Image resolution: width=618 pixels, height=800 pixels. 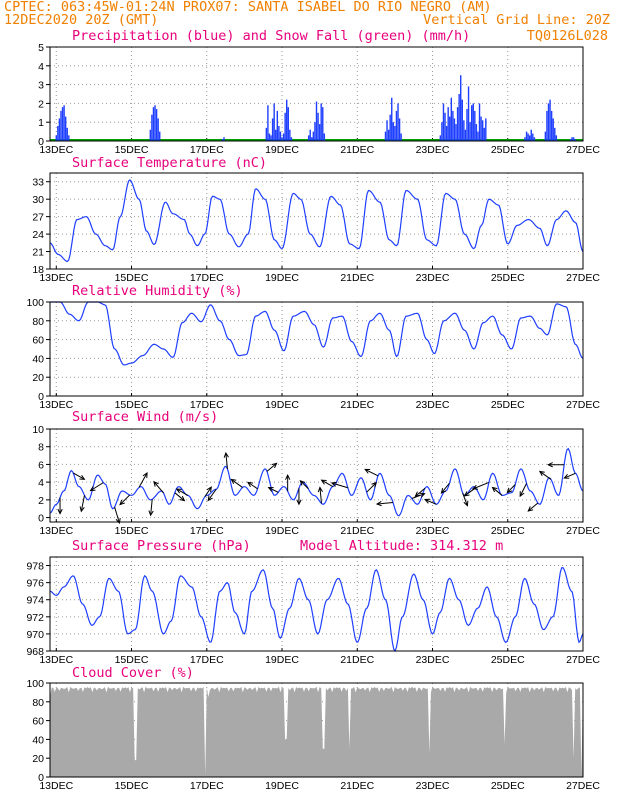 What do you see at coordinates (35, 601) in the screenshot?
I see `y-tick-label: 974` at bounding box center [35, 601].